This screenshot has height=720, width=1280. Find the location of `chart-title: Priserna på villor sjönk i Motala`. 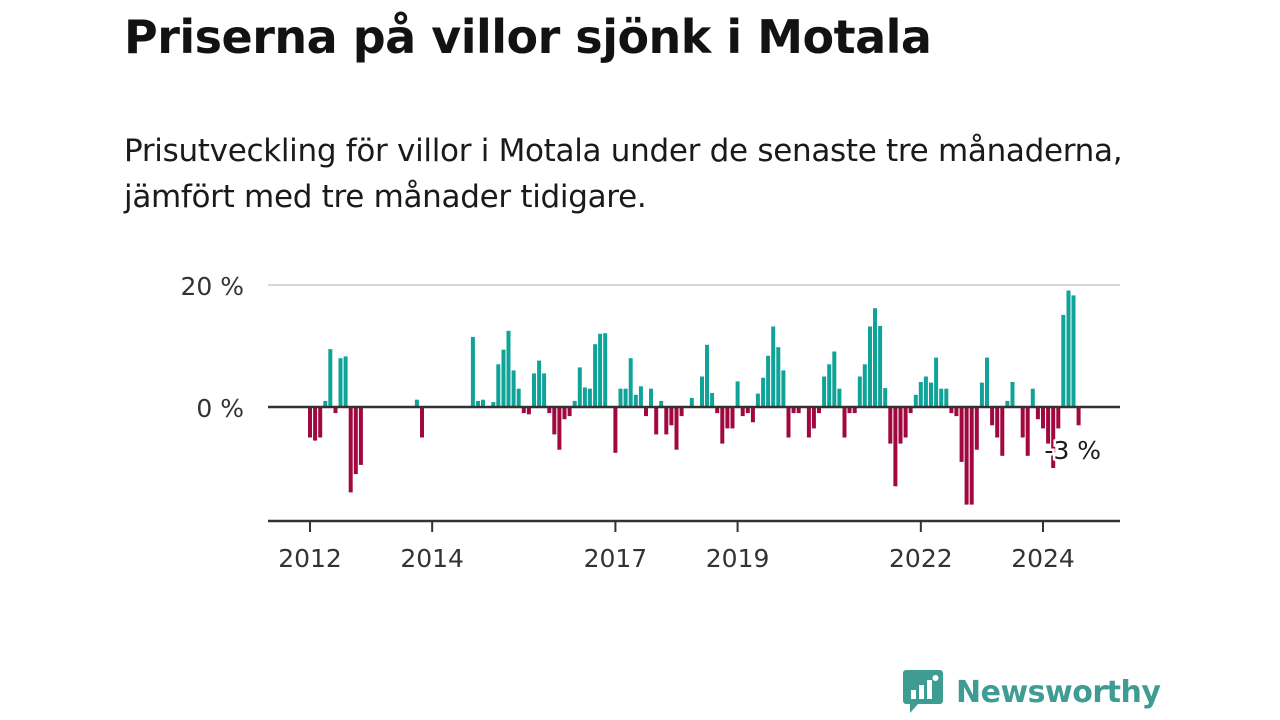

chart-title: Priserna på villor sjönk i Motala is located at coordinates (528, 37).